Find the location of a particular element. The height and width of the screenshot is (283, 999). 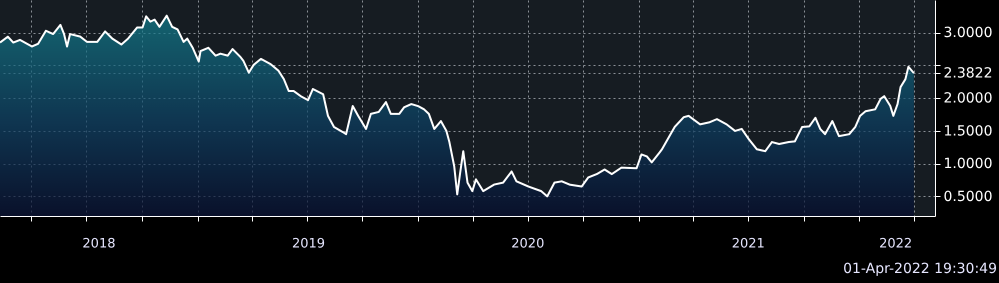

y-tick-label: 2.3822 is located at coordinates (968, 74).